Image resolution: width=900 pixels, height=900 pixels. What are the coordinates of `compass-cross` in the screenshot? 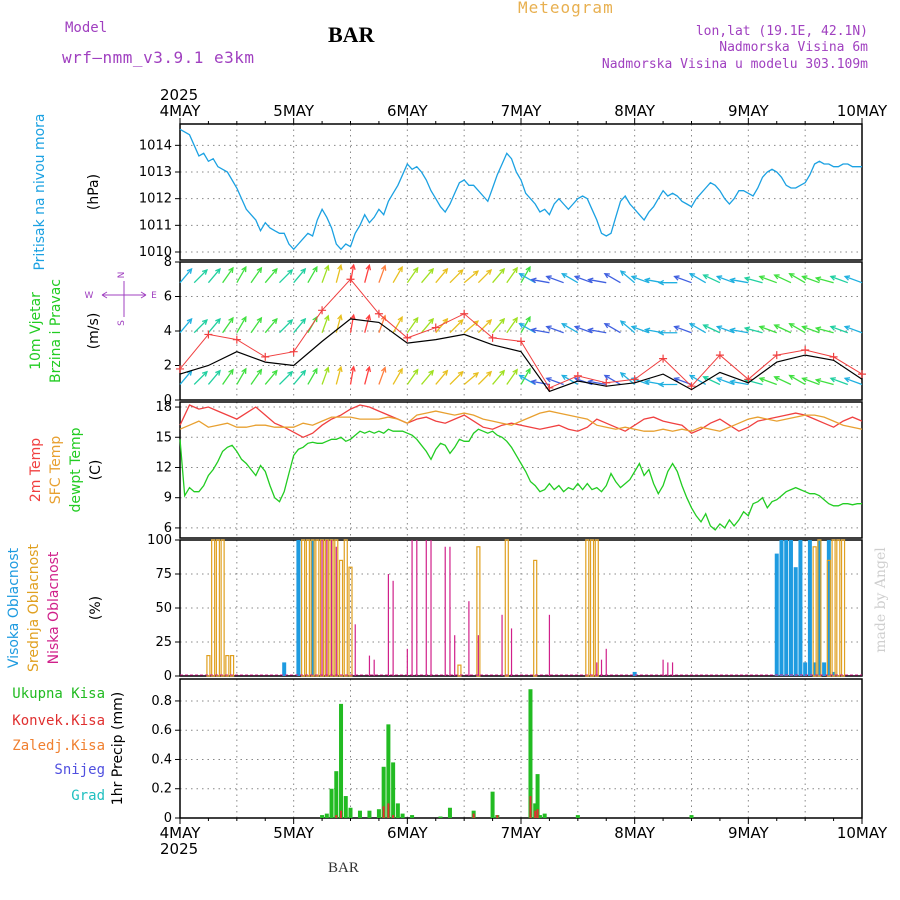 It's located at (124, 299).